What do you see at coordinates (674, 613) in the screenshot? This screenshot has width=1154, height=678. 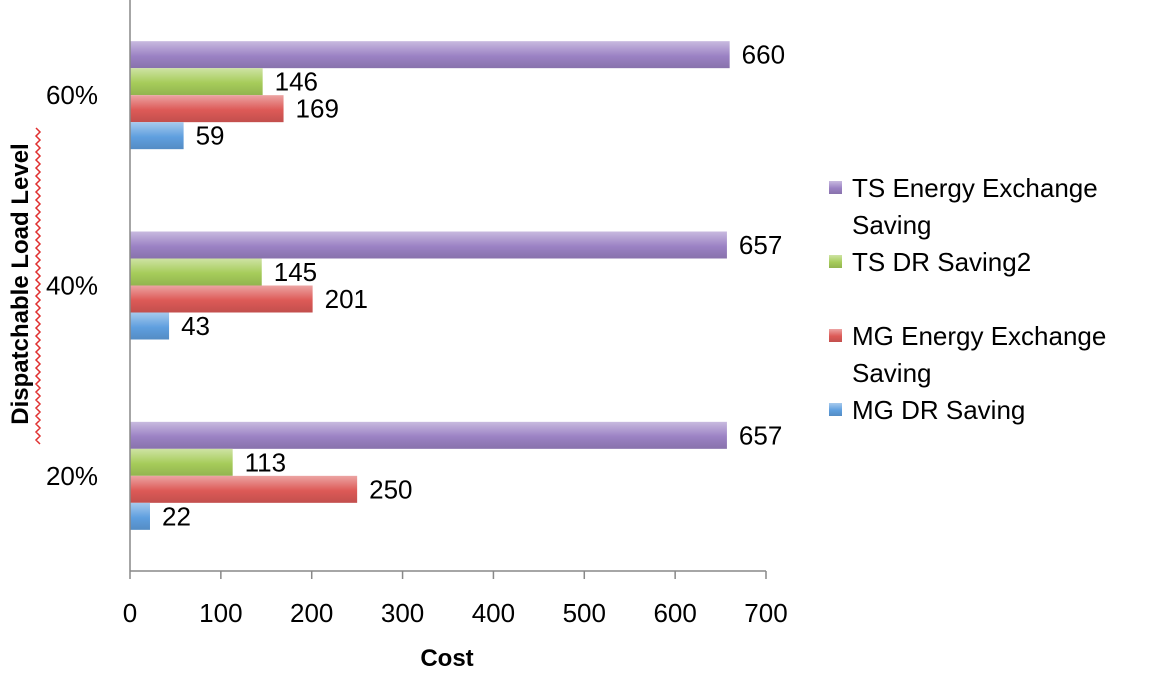 I see `x-tick-label: 600` at bounding box center [674, 613].